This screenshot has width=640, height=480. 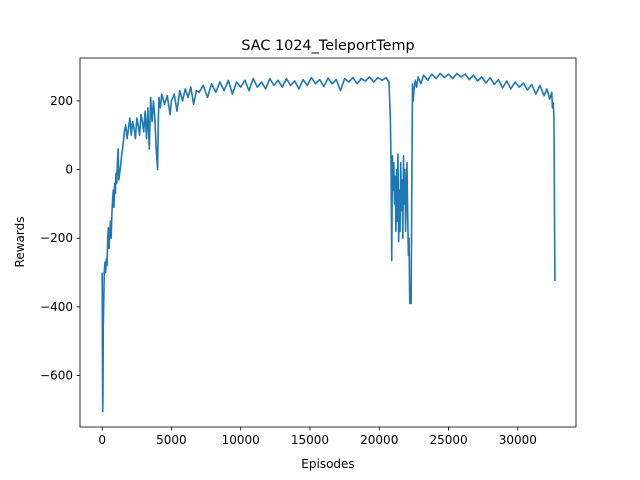 I want to click on y-tick-label: −200, so click(x=56, y=238).